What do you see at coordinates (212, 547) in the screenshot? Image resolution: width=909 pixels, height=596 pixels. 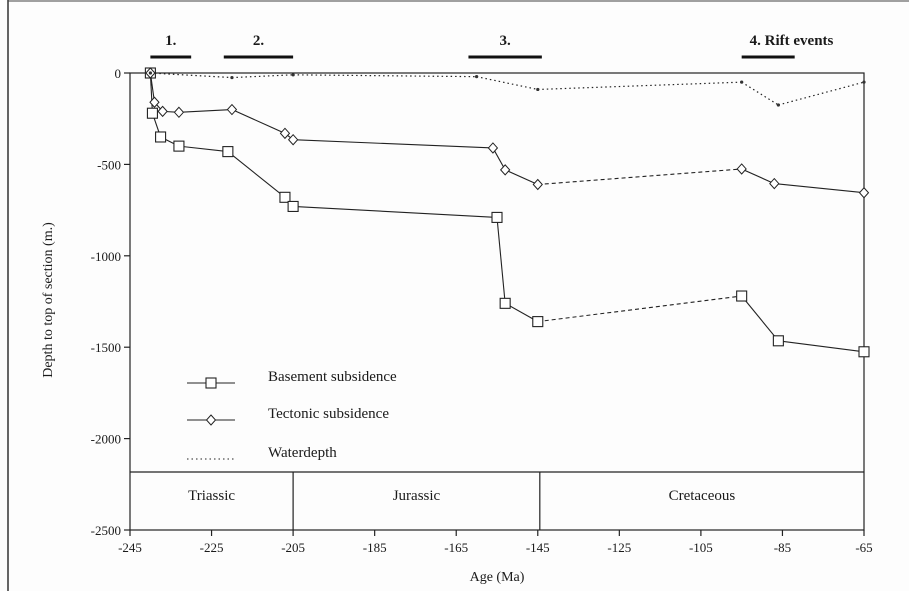 I see `x-tick-label: -225` at bounding box center [212, 547].